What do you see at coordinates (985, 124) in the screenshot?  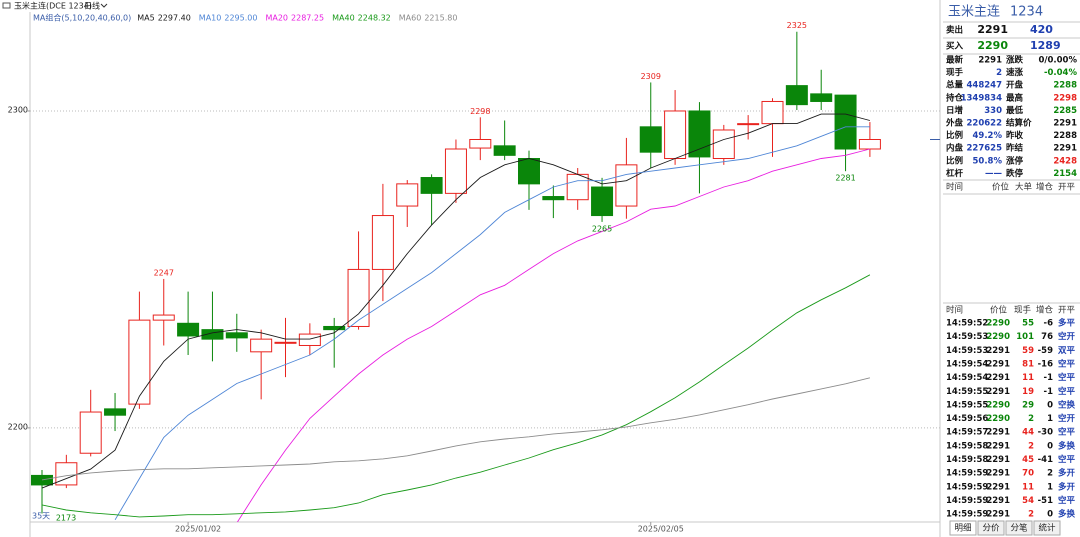 I see `stat-value: 220622` at bounding box center [985, 124].